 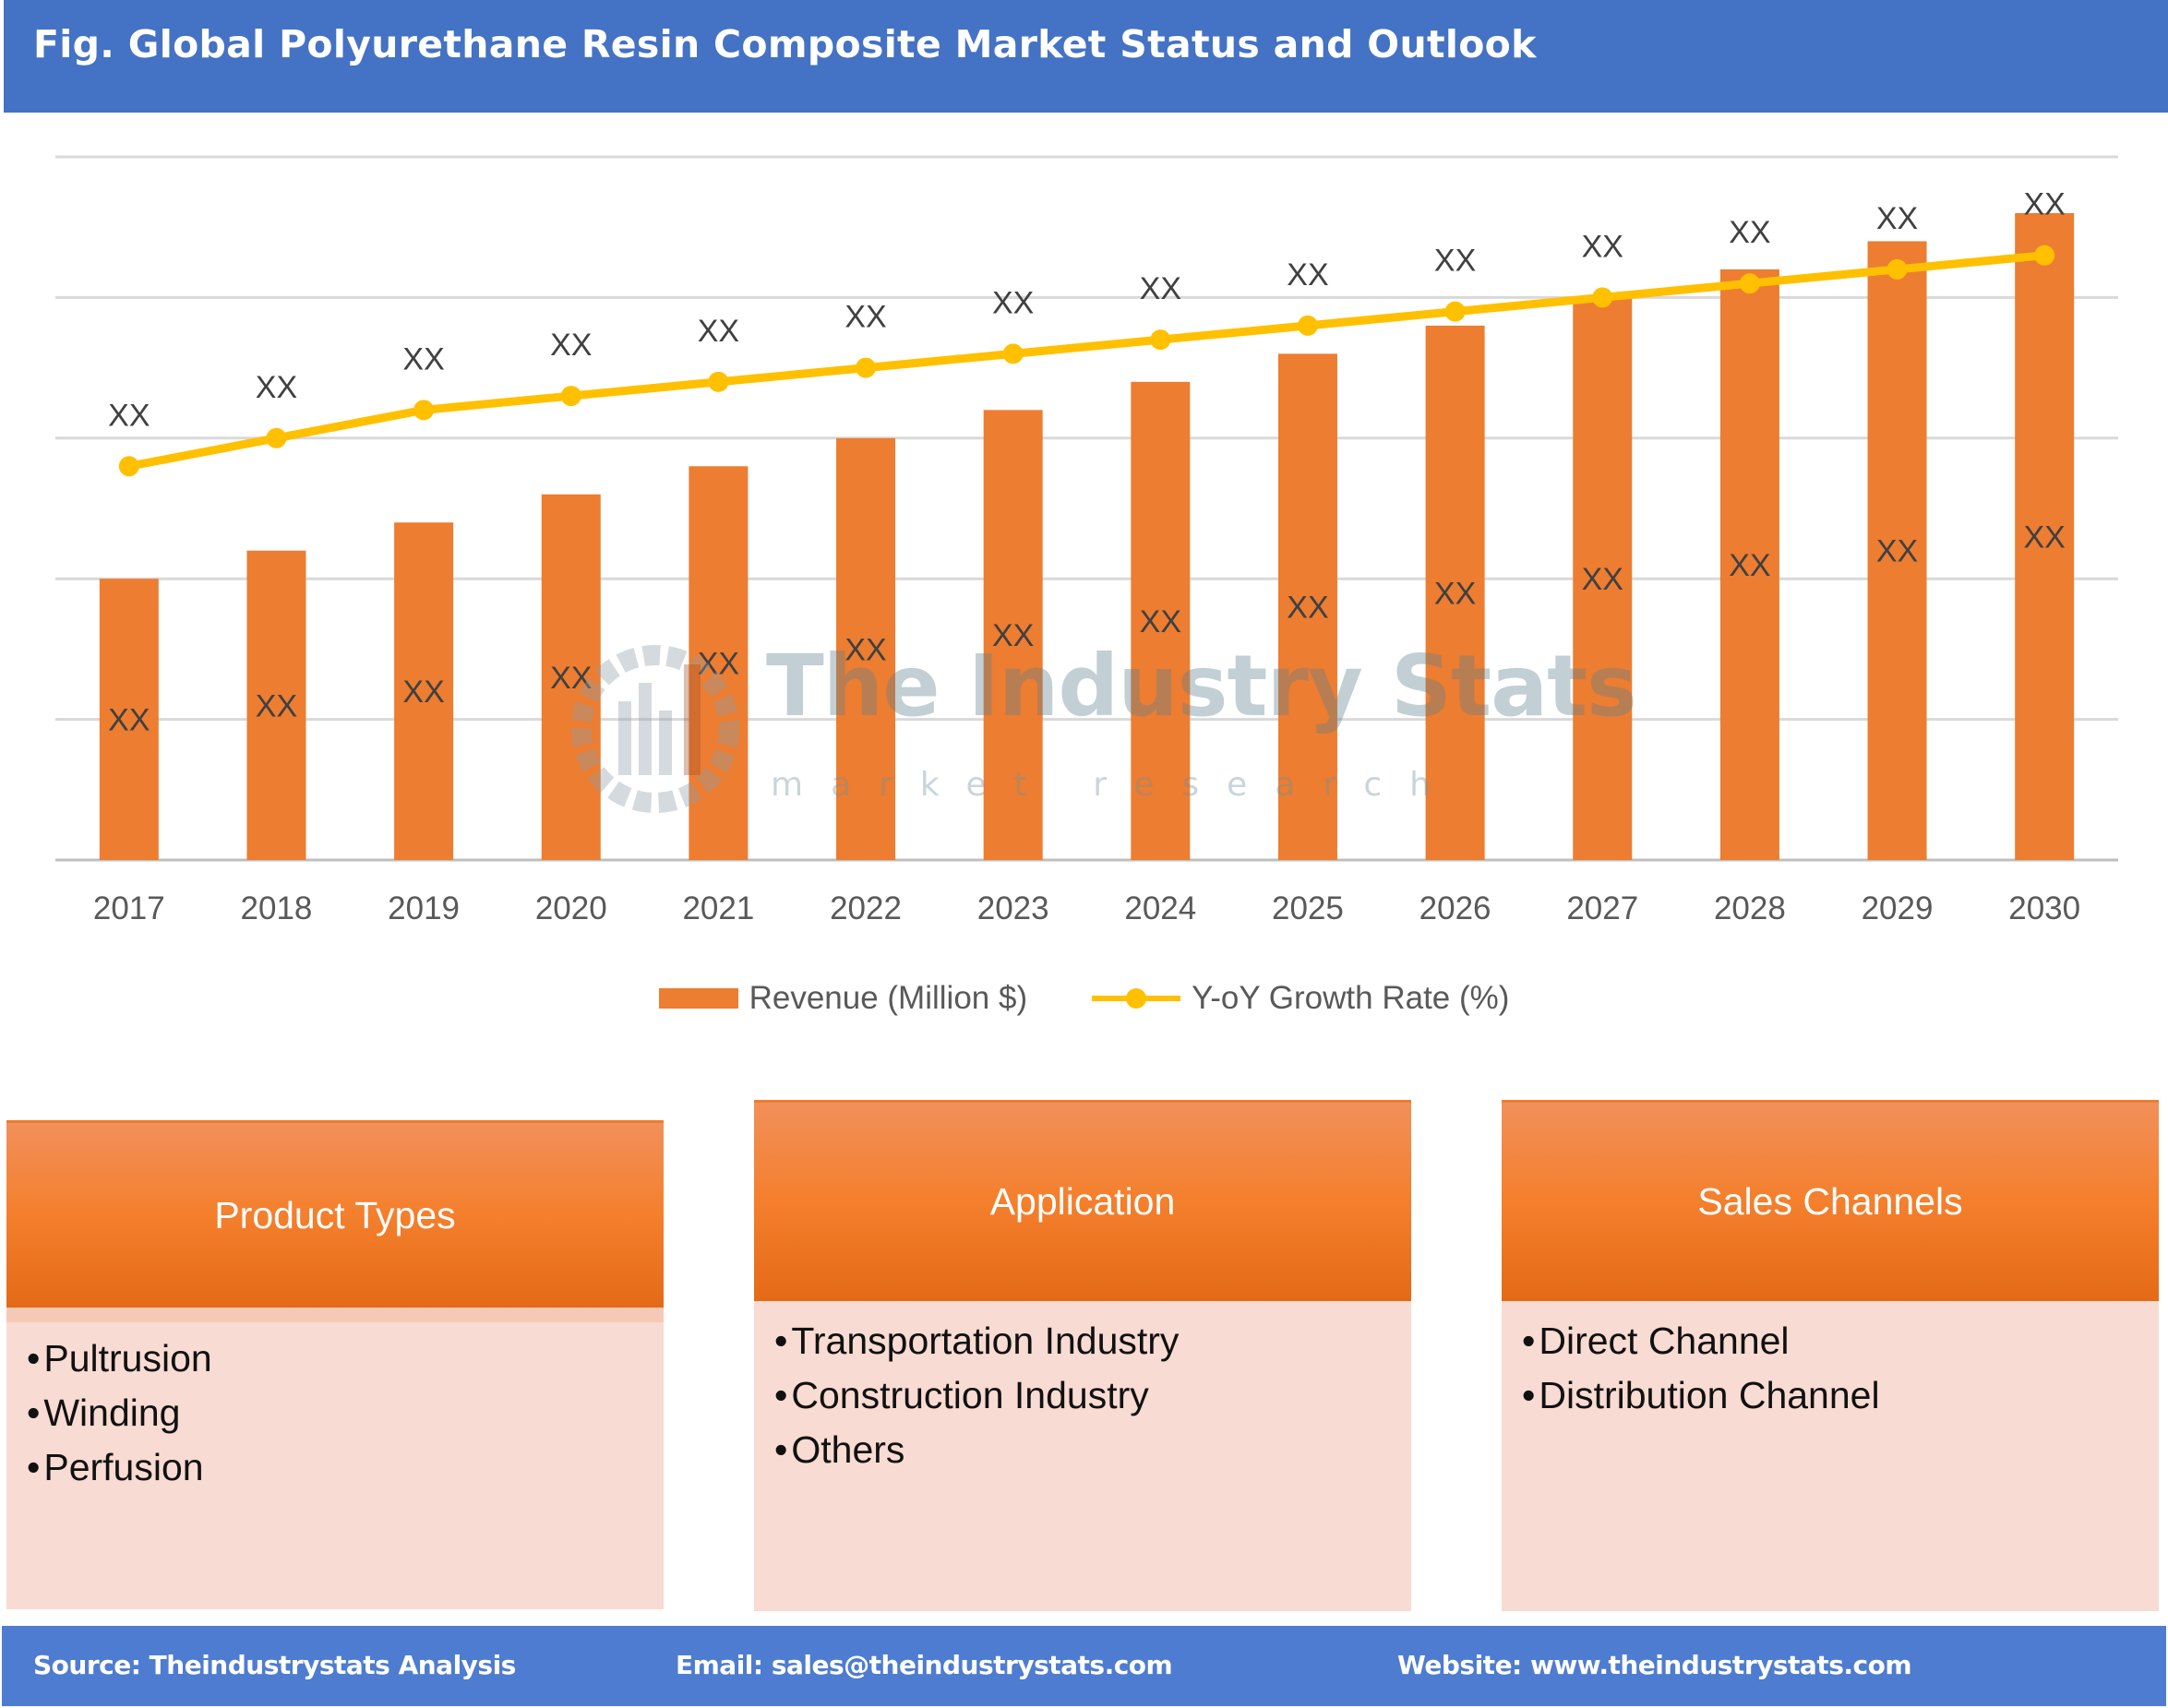 I want to click on list-item: Winding, so click(x=345, y=1418).